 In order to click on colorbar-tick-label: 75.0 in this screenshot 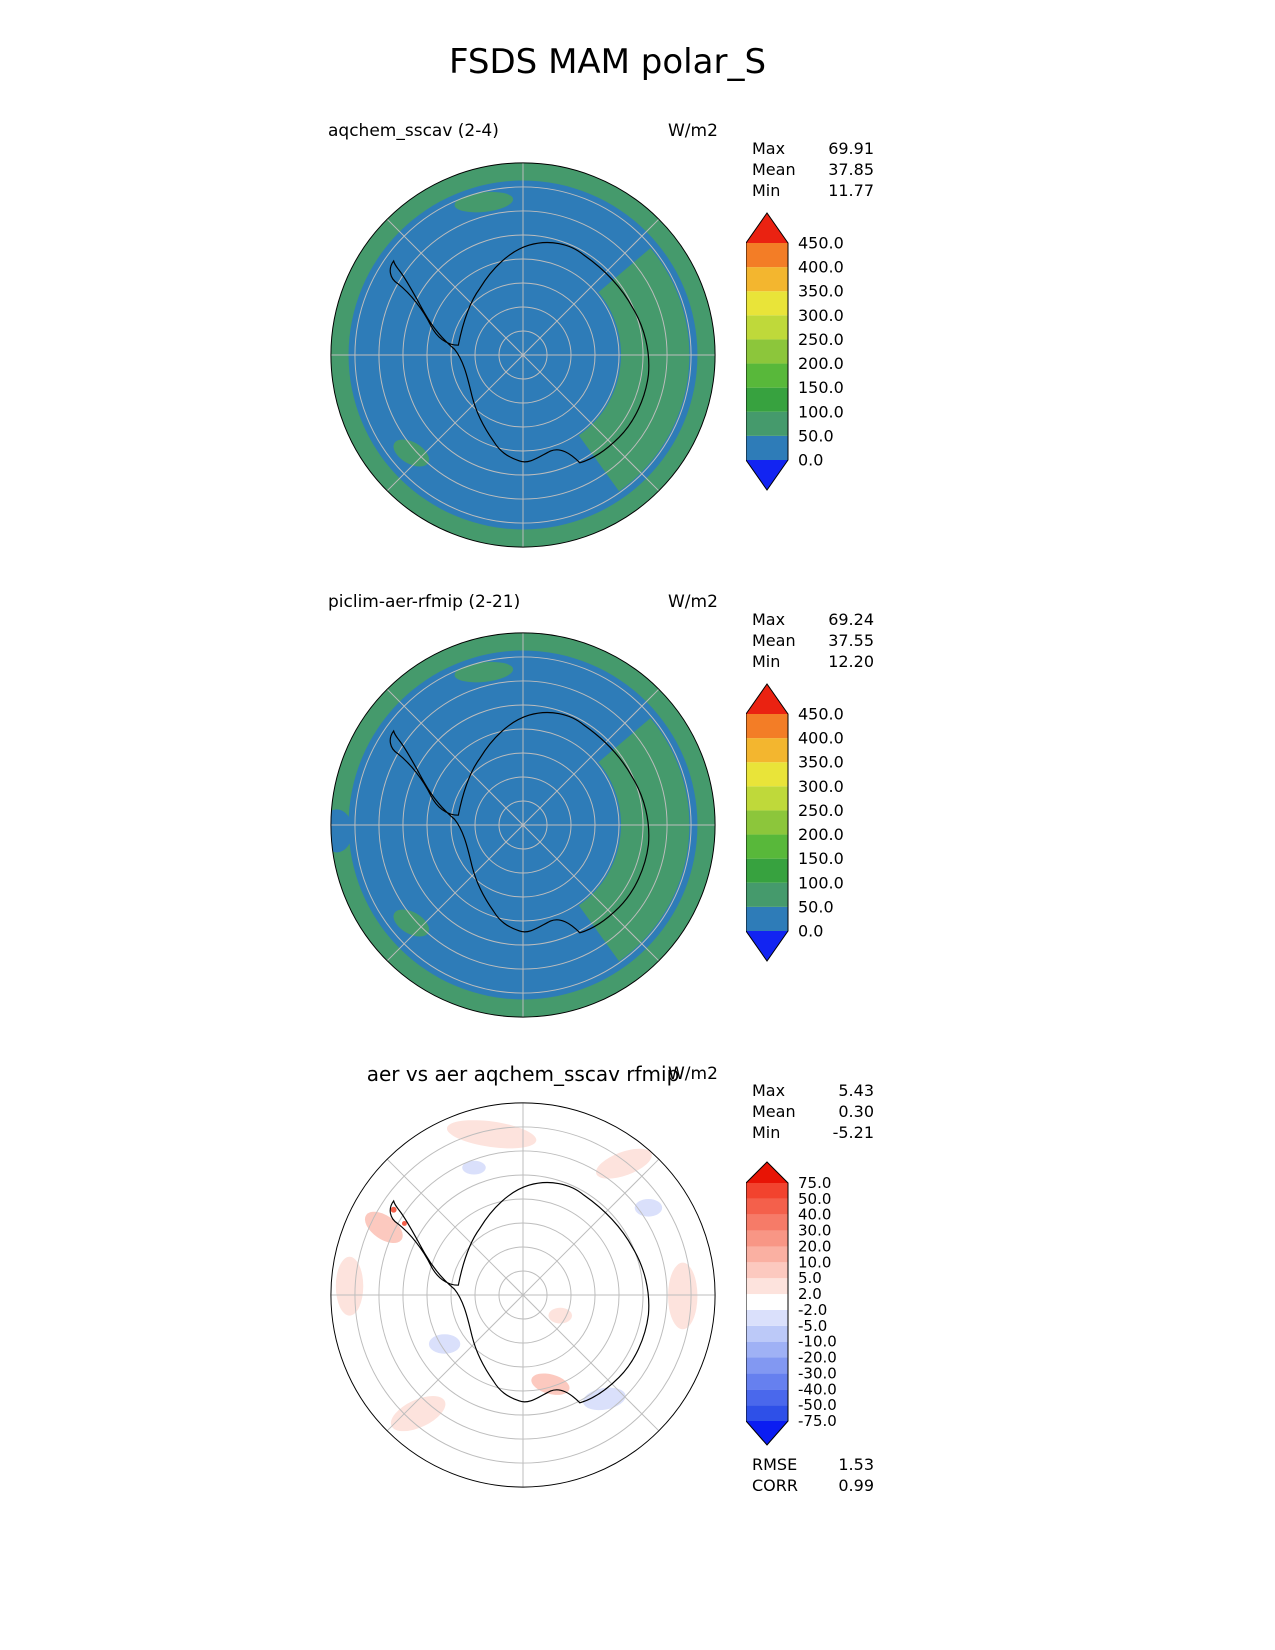, I will do `click(814, 1183)`.